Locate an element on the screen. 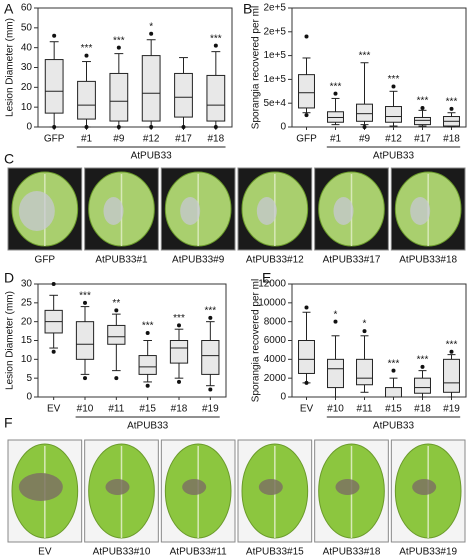 This screenshot has width=474, height=560. photo-caption: AtPUB33#17 is located at coordinates (352, 260).